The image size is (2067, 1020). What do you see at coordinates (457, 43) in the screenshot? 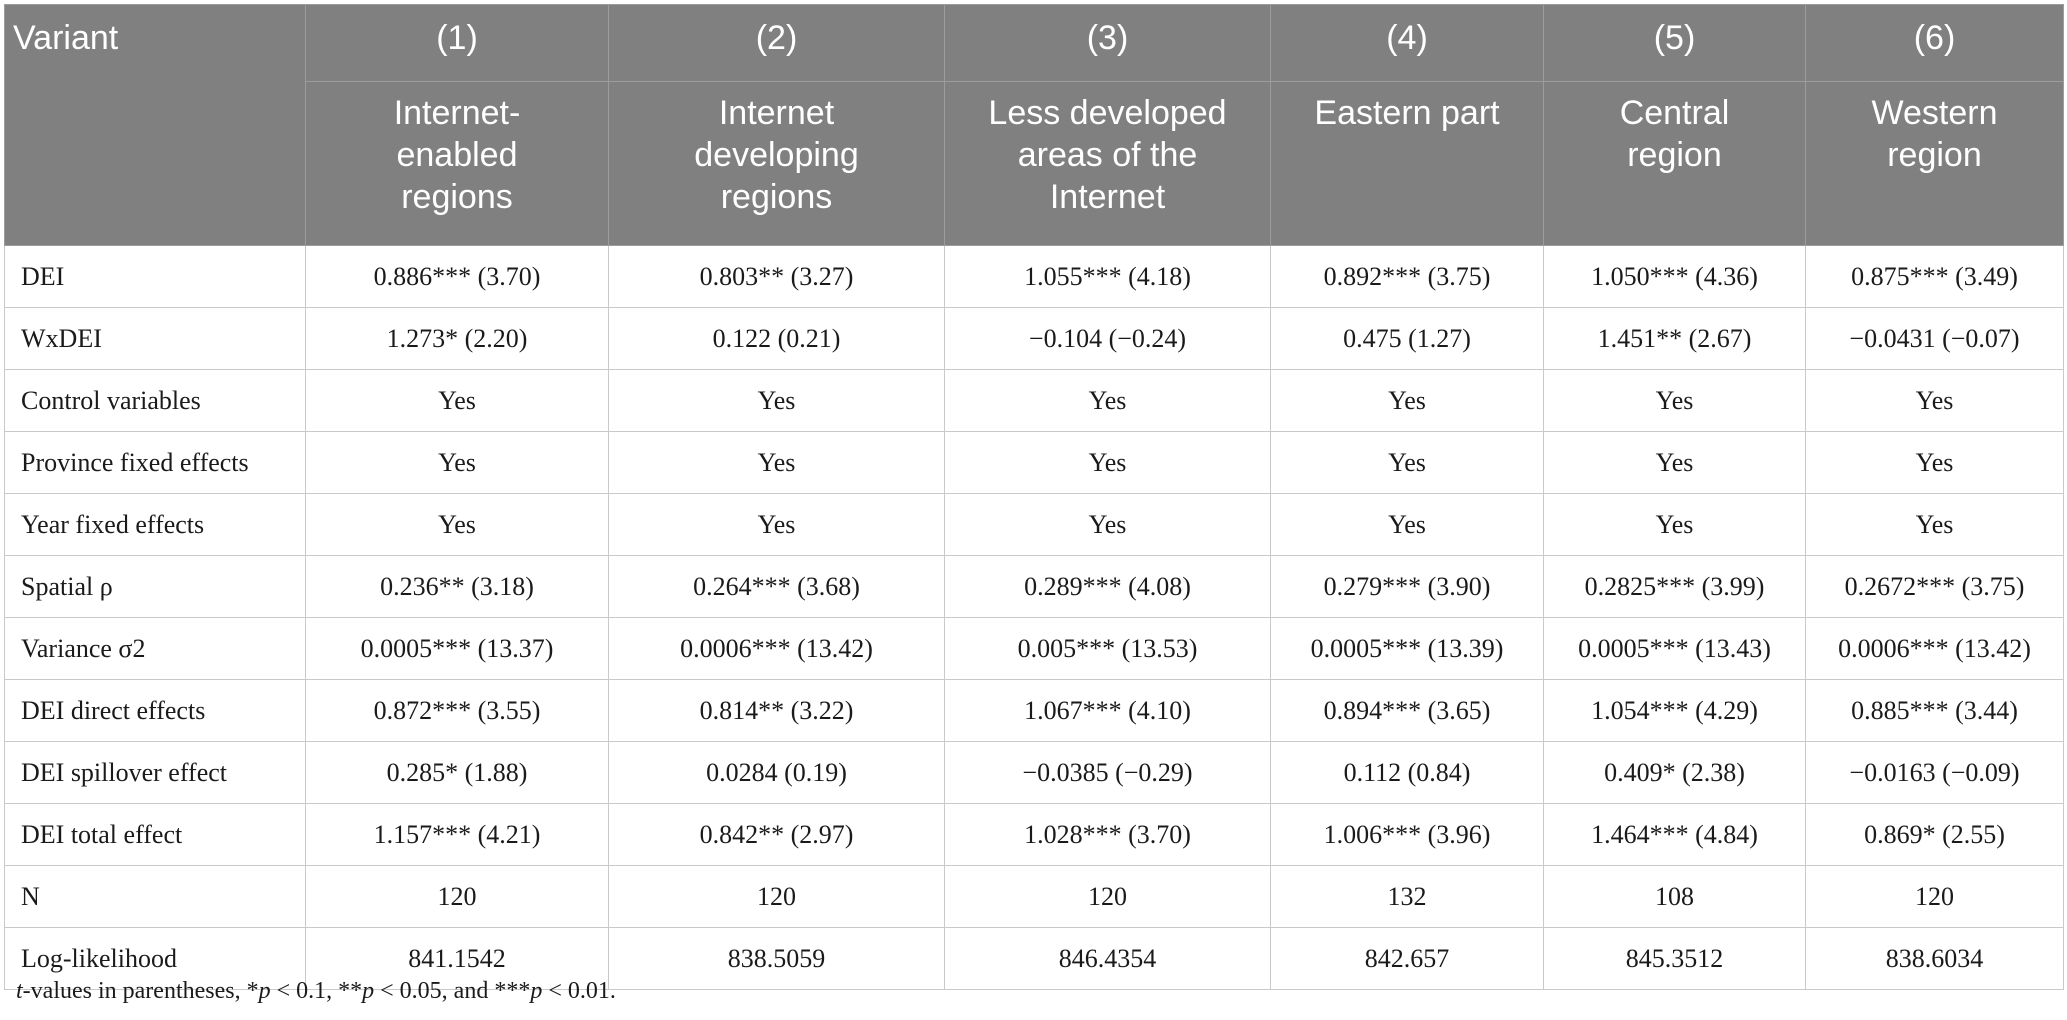
I see `column-number-1: (1)` at bounding box center [457, 43].